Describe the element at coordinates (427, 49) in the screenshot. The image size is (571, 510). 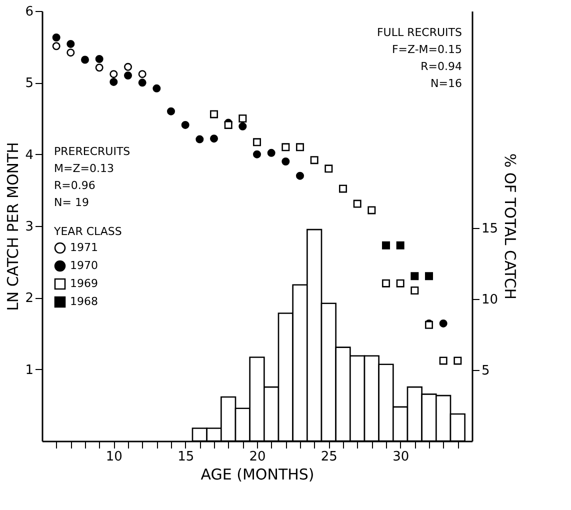
I see `annotation: F=Z-M=0.15` at that location.